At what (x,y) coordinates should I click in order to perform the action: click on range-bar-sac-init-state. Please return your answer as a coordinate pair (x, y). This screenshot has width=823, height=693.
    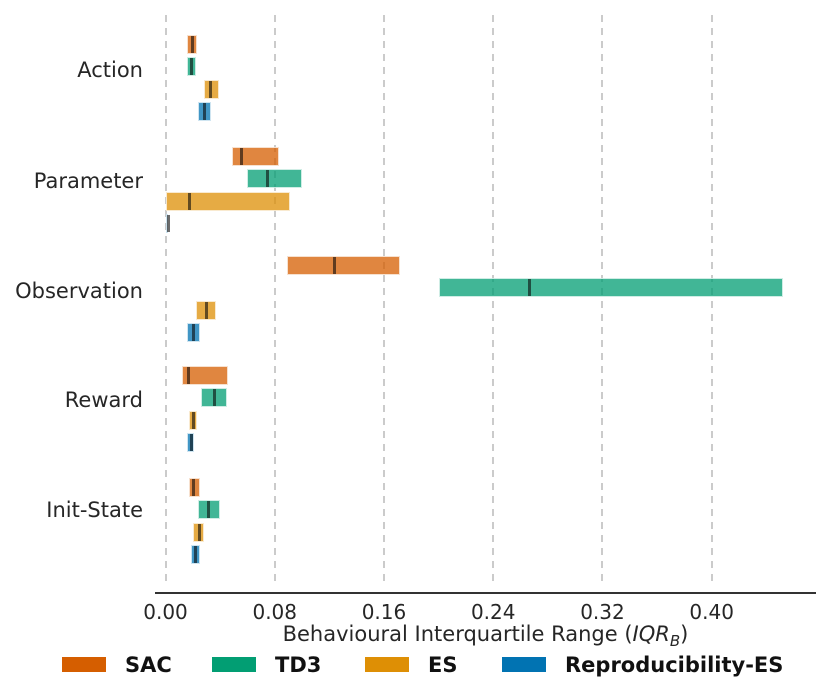
    Looking at the image, I should click on (194, 487).